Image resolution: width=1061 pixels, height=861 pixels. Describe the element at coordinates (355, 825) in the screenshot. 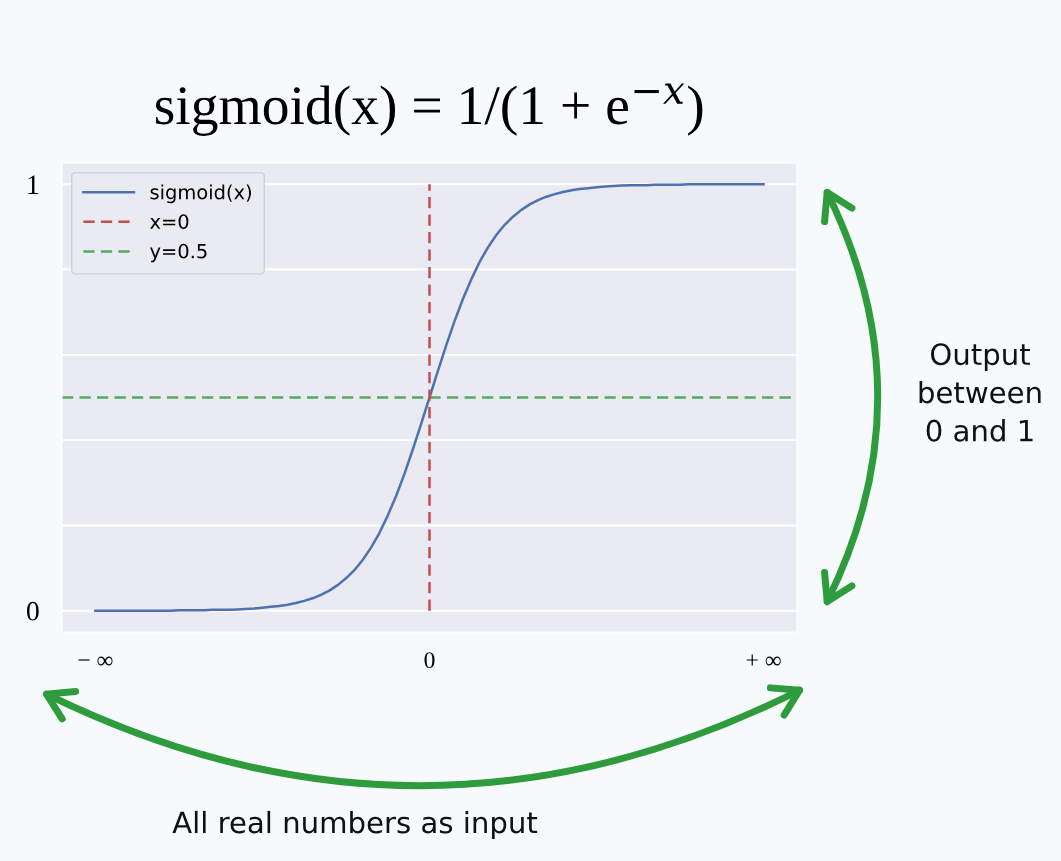

I see `text: All real numbers as input` at that location.